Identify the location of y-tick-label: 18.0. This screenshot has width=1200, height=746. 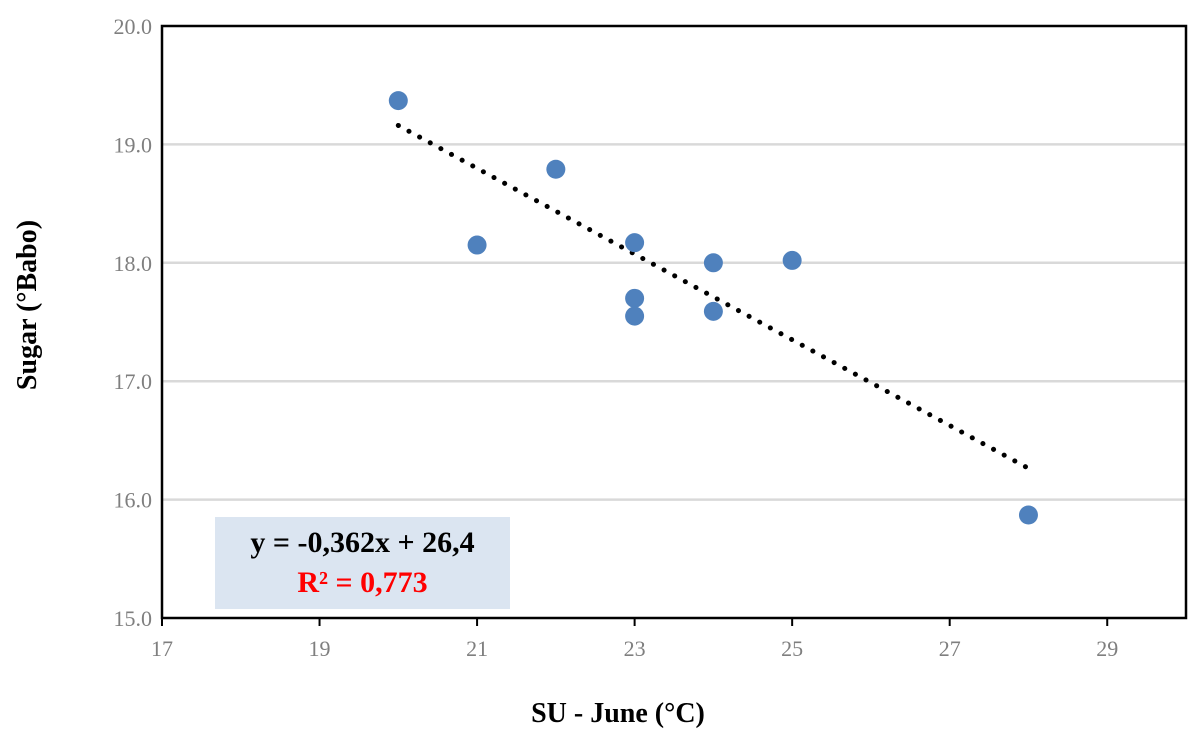
(133, 263).